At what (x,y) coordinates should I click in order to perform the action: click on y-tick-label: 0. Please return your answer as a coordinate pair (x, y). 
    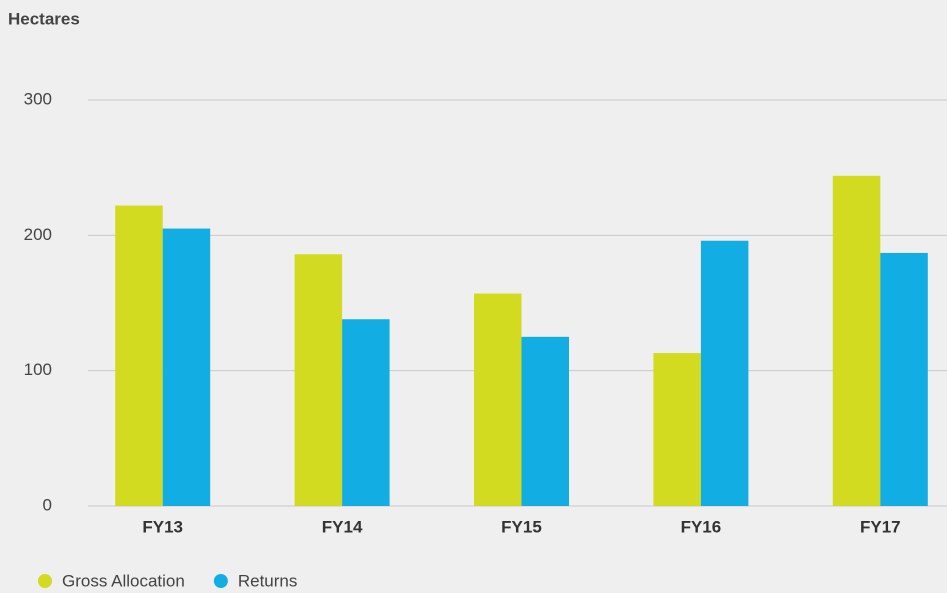
    Looking at the image, I should click on (47, 504).